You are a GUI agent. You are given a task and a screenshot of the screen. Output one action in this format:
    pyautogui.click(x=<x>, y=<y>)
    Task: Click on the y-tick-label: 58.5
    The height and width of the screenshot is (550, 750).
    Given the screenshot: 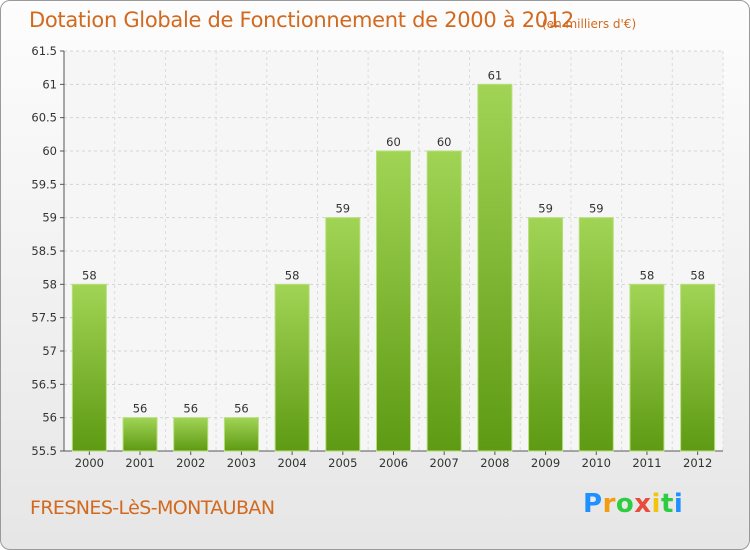 What is the action you would take?
    pyautogui.click(x=44, y=251)
    